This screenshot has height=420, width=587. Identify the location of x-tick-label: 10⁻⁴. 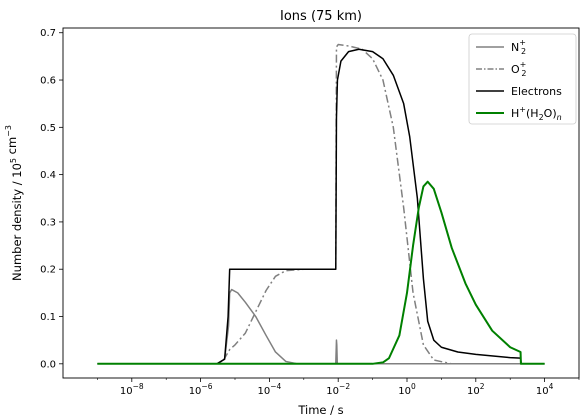
(270, 389).